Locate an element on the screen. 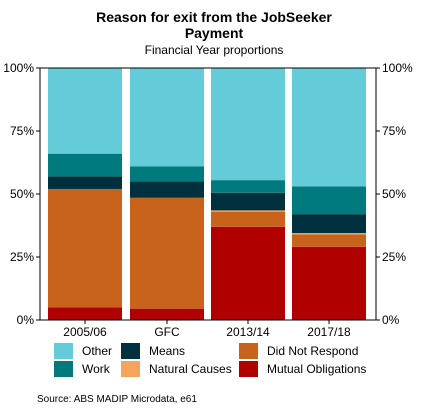 The width and height of the screenshot is (428, 417). y-tick-label-right: 25% is located at coordinates (394, 257).